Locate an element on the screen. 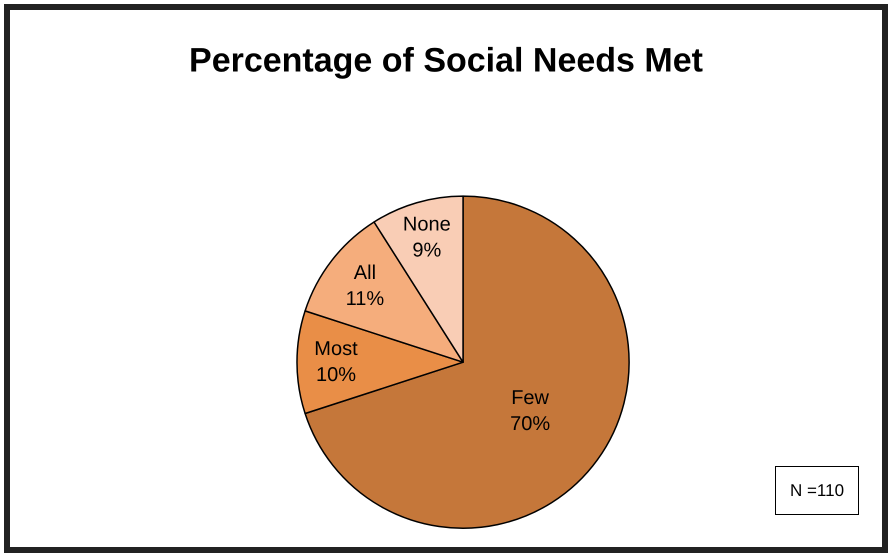 The image size is (890, 553). chart-title: Percentage of Social Needs Met is located at coordinates (446, 60).